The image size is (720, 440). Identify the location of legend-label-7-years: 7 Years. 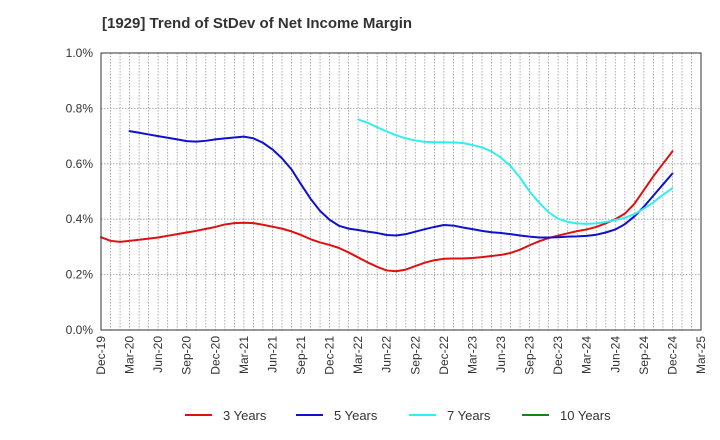
(469, 415).